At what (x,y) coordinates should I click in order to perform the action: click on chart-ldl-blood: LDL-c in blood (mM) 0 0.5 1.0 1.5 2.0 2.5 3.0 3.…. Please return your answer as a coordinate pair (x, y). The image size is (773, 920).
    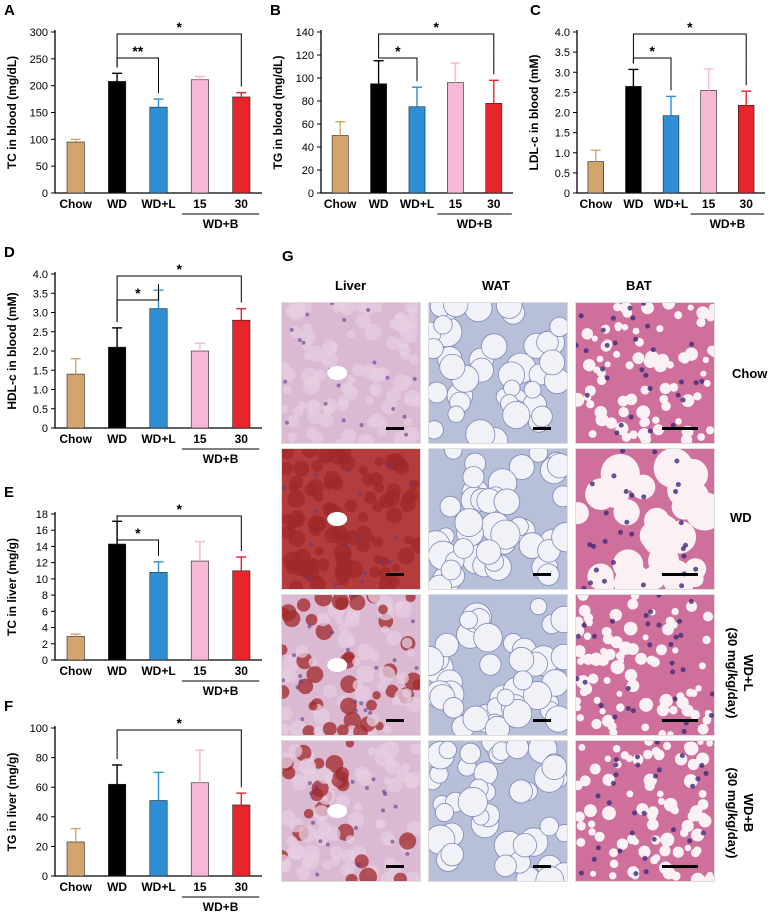
    Looking at the image, I should click on (646, 125).